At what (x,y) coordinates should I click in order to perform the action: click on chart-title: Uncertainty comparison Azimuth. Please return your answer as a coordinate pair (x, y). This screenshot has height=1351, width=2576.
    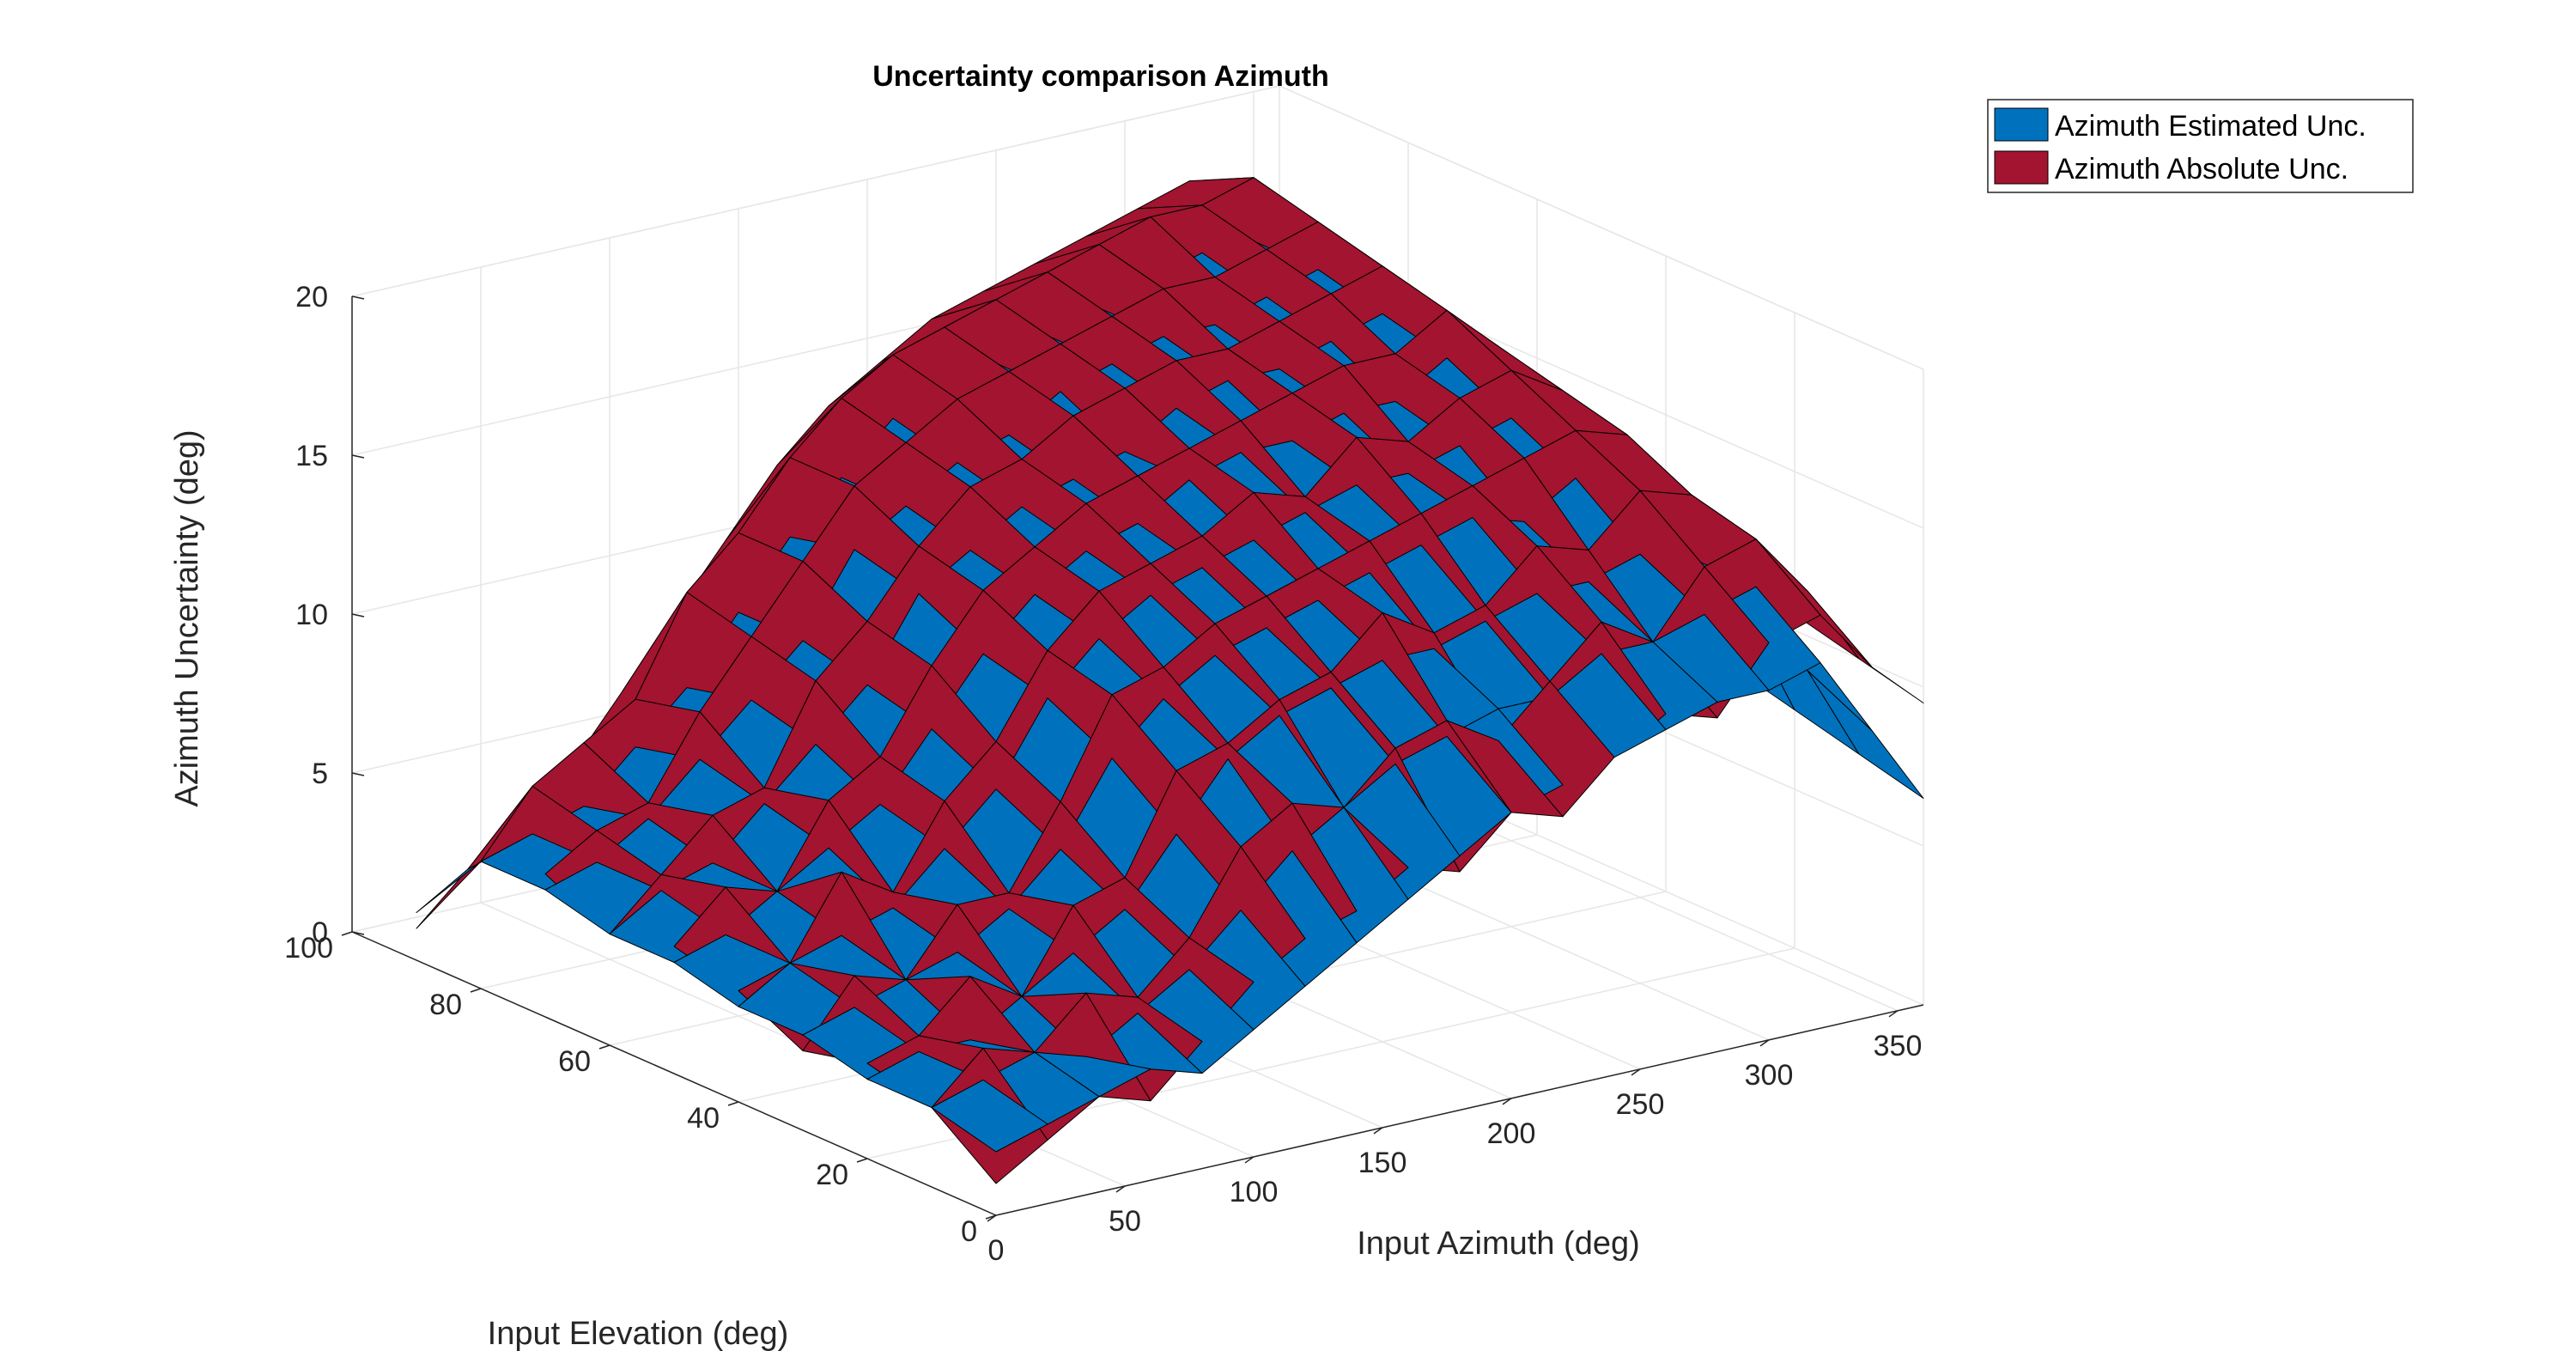
    Looking at the image, I should click on (1100, 76).